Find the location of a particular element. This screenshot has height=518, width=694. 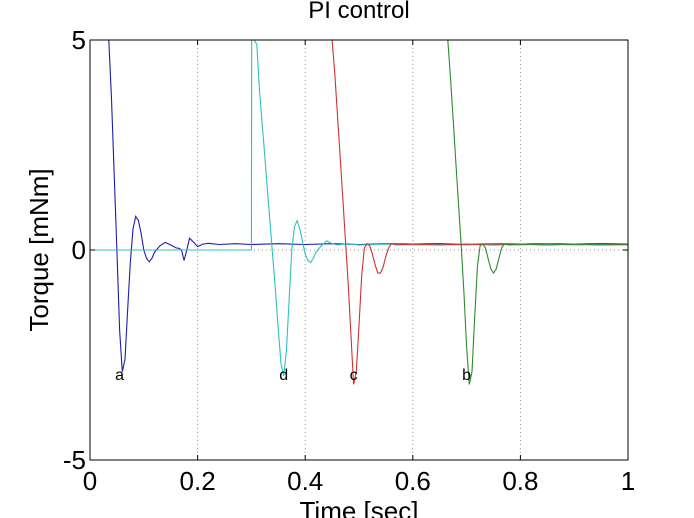

x-tick-label: 0.2 is located at coordinates (198, 481).